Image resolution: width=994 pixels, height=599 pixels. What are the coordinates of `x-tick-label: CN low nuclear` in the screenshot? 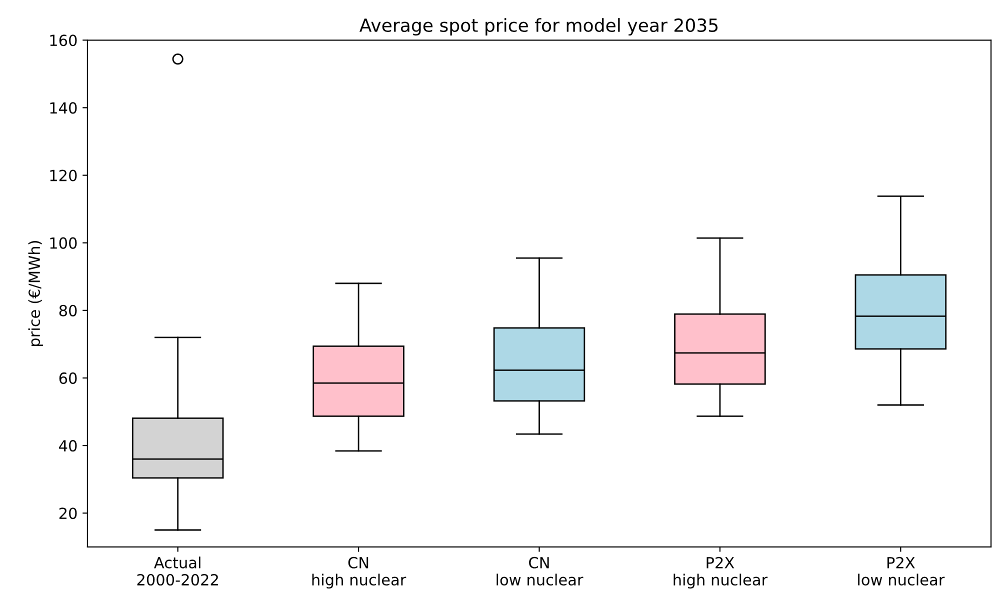 It's located at (540, 571).